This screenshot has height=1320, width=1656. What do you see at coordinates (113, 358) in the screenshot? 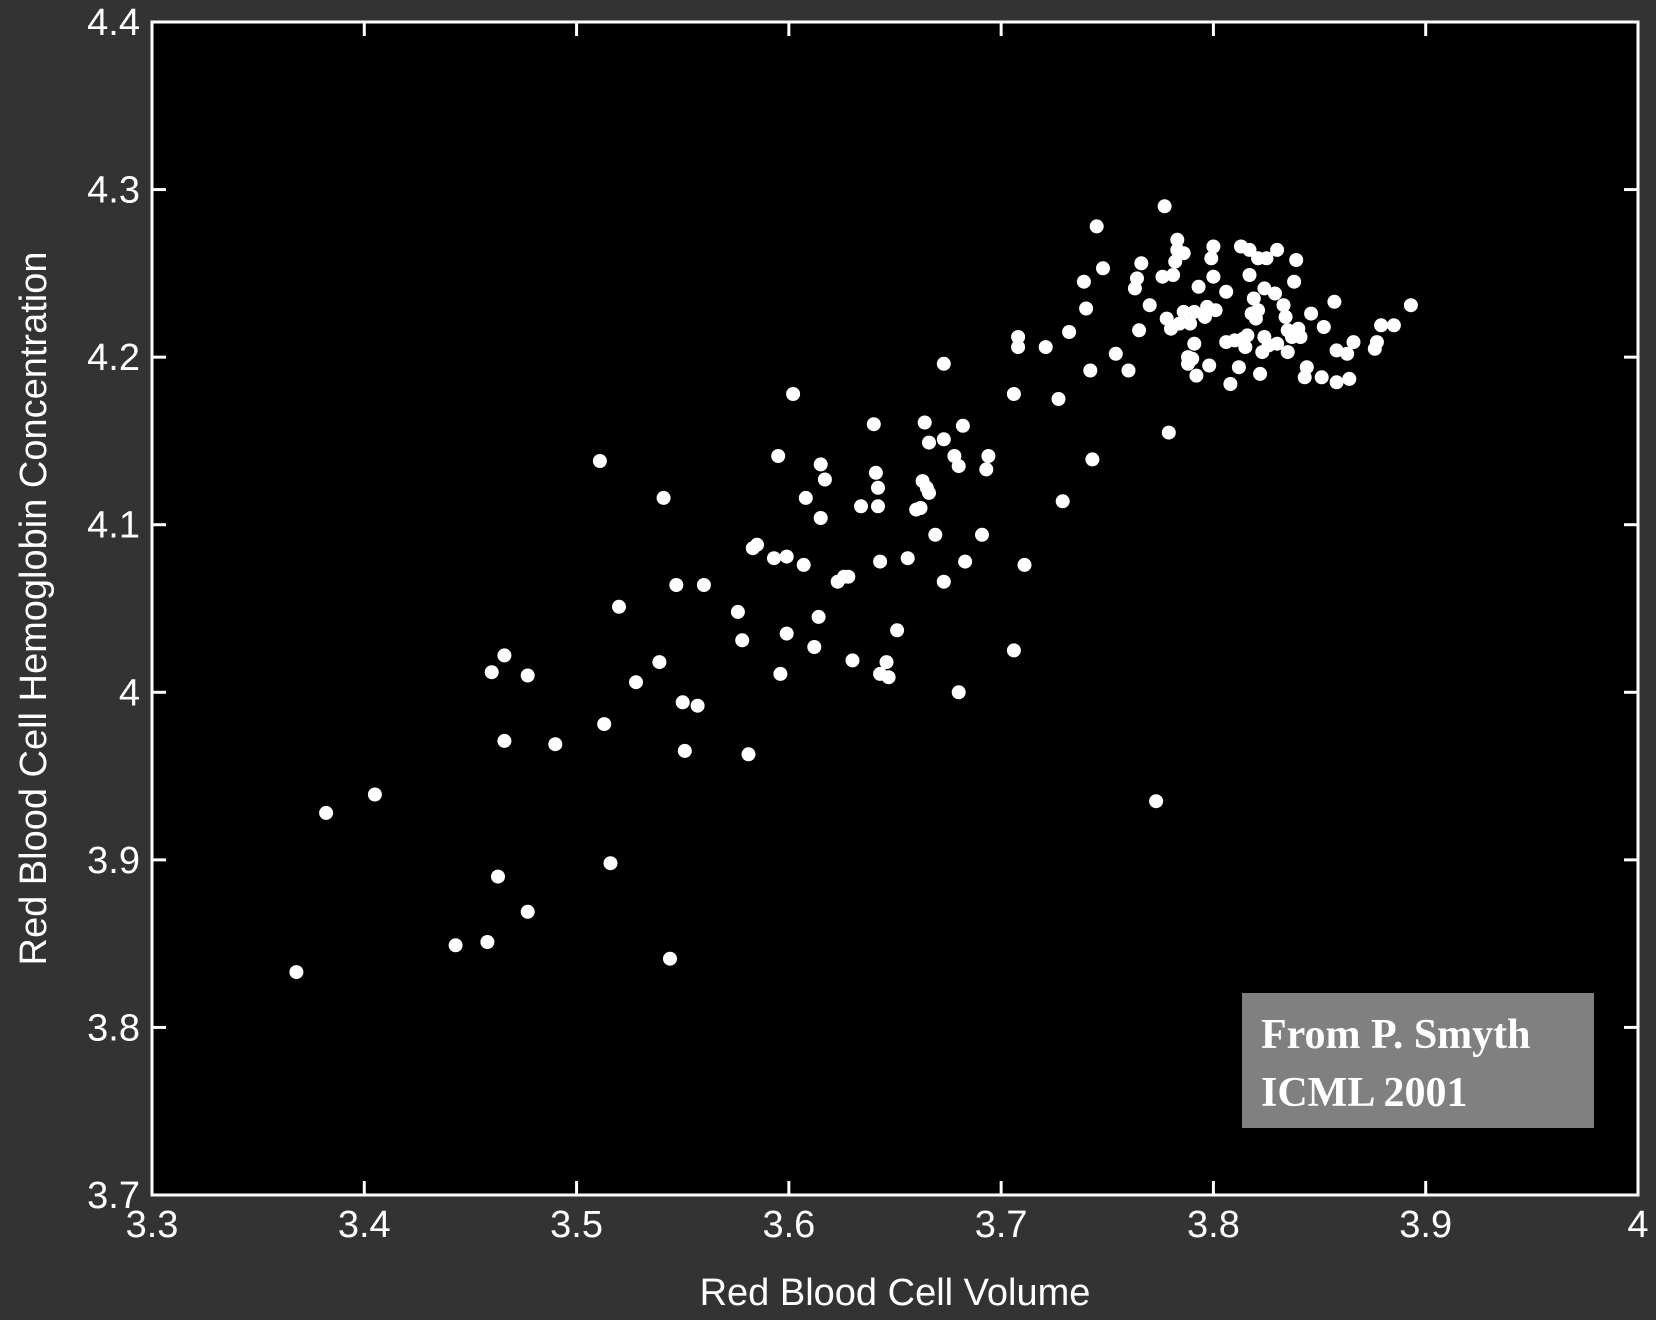
I see `y-tick-label: 4.2` at bounding box center [113, 358].